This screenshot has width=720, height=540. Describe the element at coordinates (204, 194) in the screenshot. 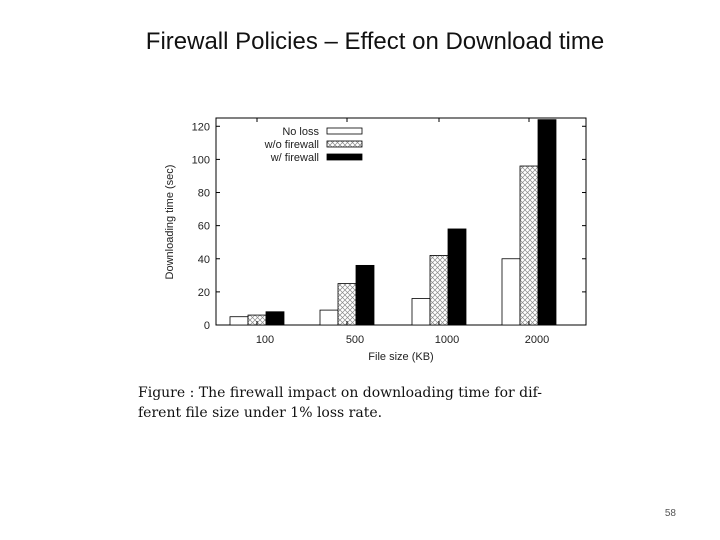

I see `y-tick-label: 80` at that location.